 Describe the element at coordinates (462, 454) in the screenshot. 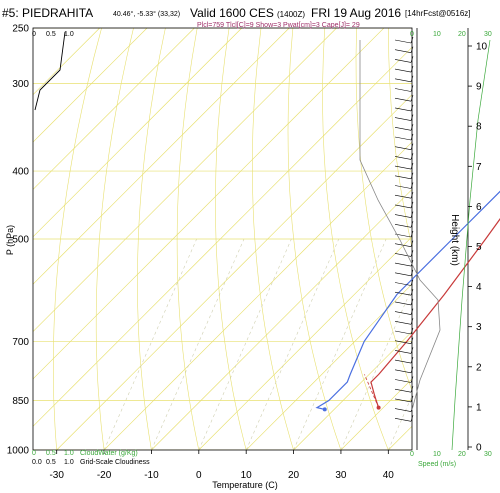

I see `speed-bottom-2: 20` at that location.